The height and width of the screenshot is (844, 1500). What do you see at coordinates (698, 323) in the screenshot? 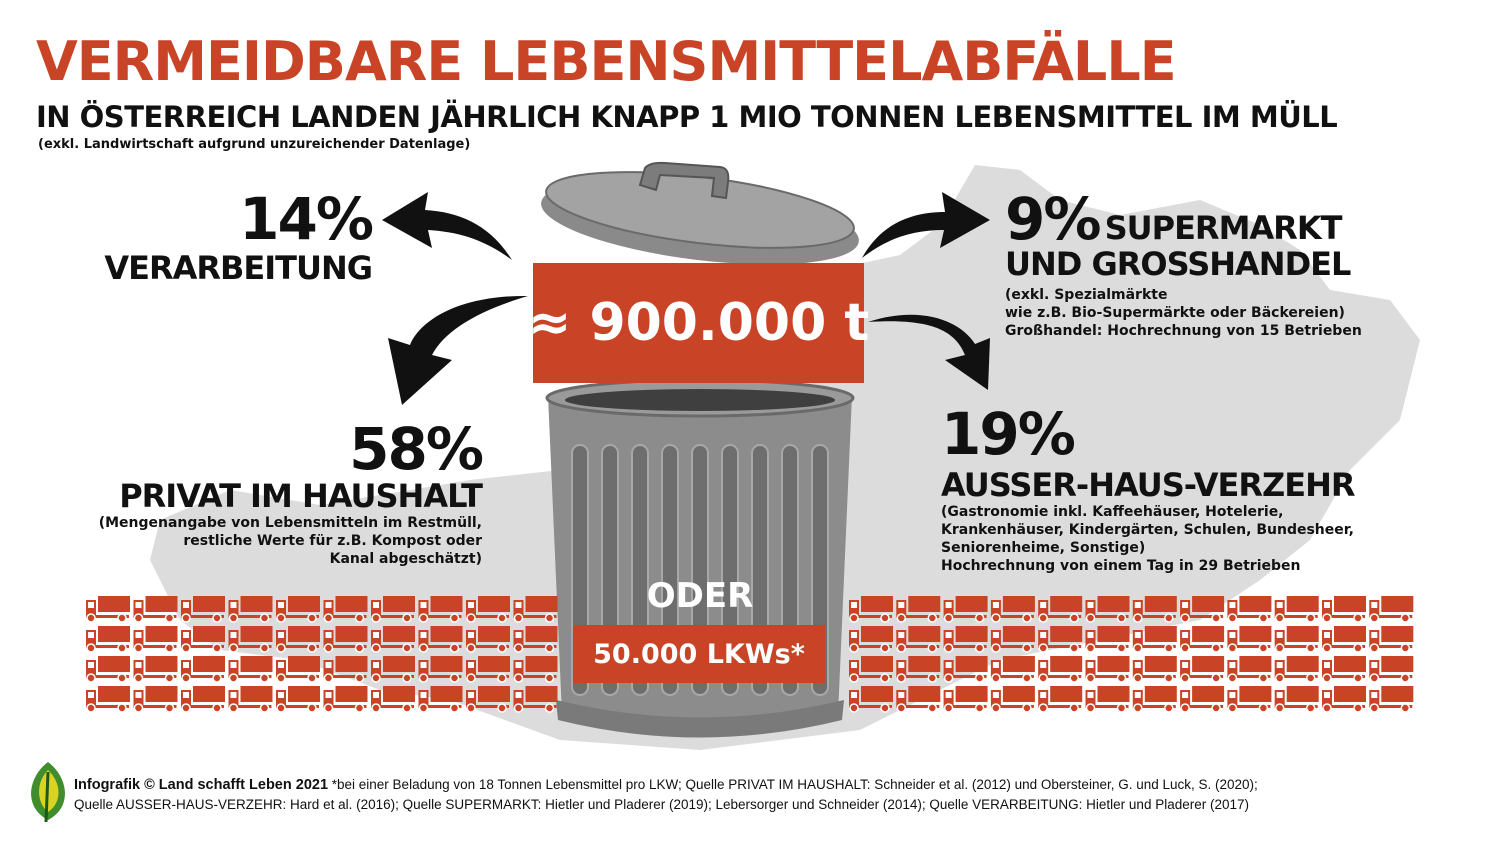
I see `total-amount: ≈ 900.000 t` at bounding box center [698, 323].